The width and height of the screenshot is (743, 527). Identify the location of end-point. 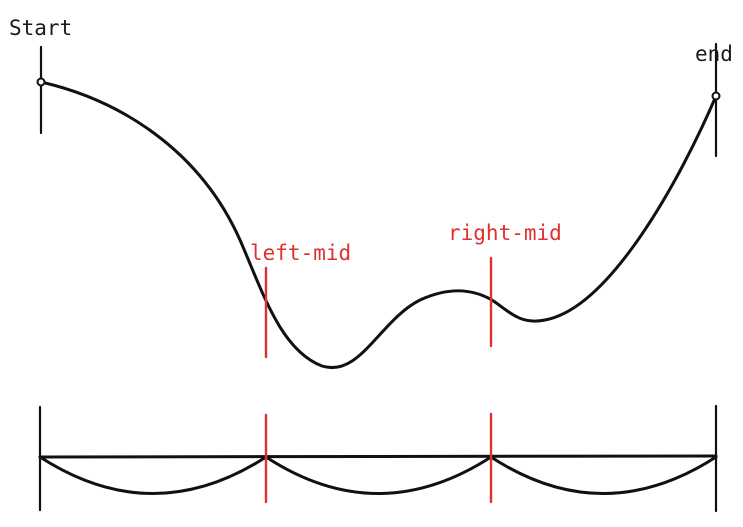
(716, 96).